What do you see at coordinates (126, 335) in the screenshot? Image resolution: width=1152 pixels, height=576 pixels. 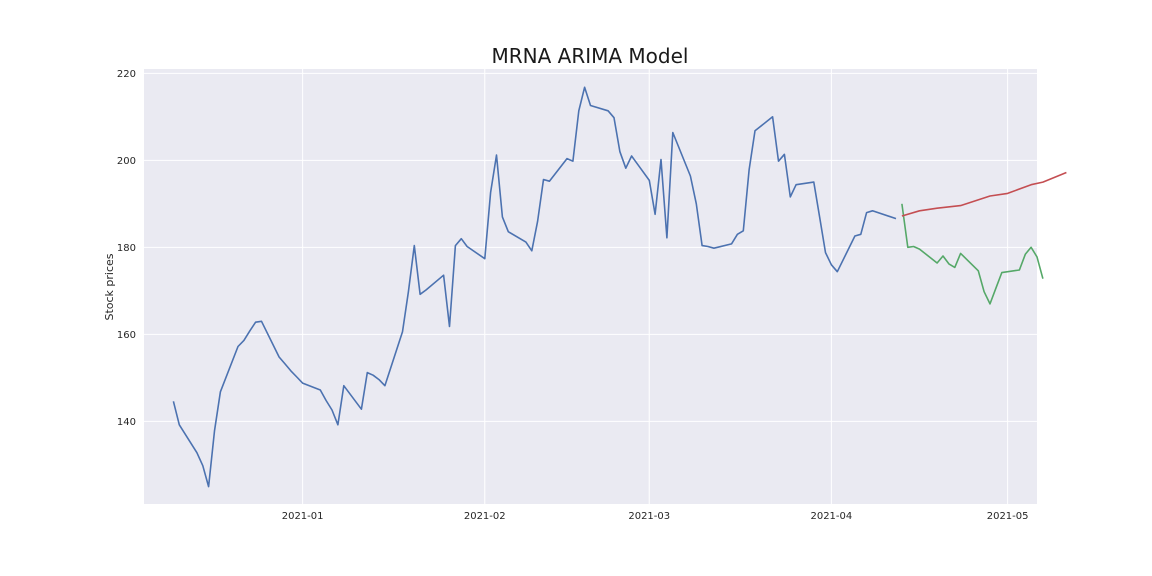 I see `y-tick-label: 160` at bounding box center [126, 335].